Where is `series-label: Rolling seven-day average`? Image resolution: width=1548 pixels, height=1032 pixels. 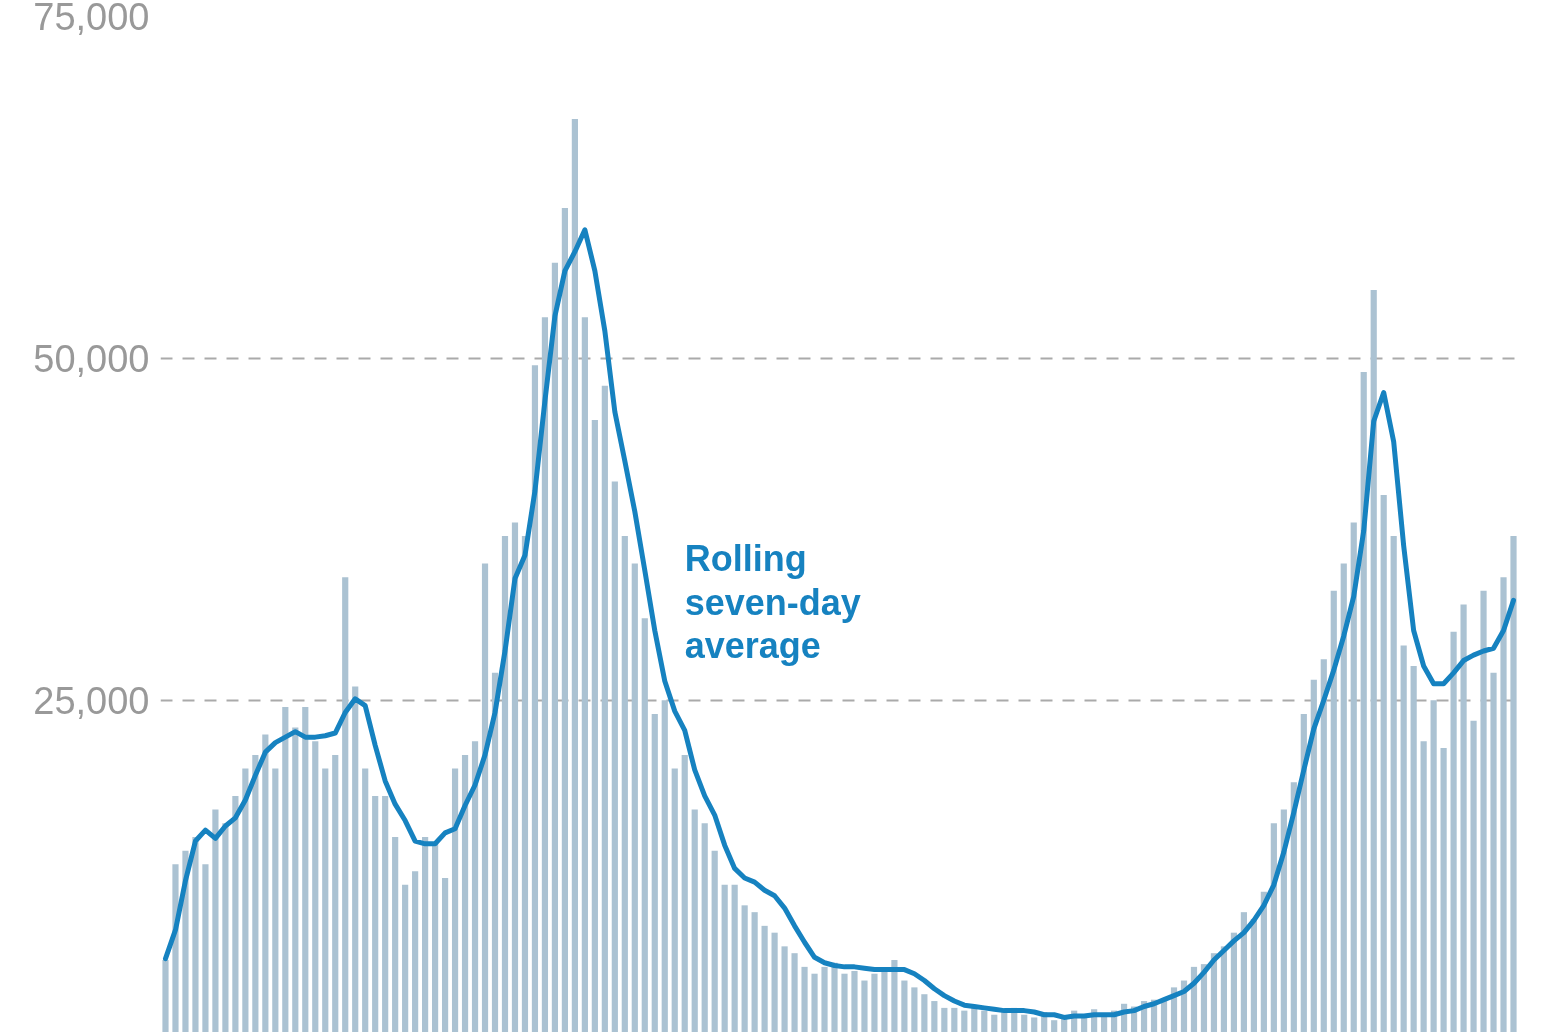
series-label: Rolling seven-day average is located at coordinates (772, 602).